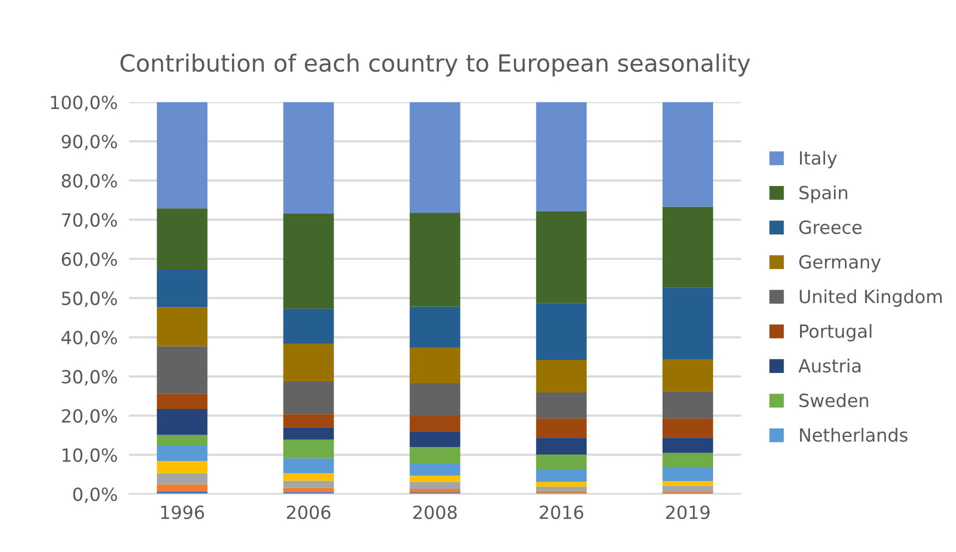 This screenshot has height=552, width=956. Describe the element at coordinates (89, 260) in the screenshot. I see `y-tick-label: 60,0%` at that location.